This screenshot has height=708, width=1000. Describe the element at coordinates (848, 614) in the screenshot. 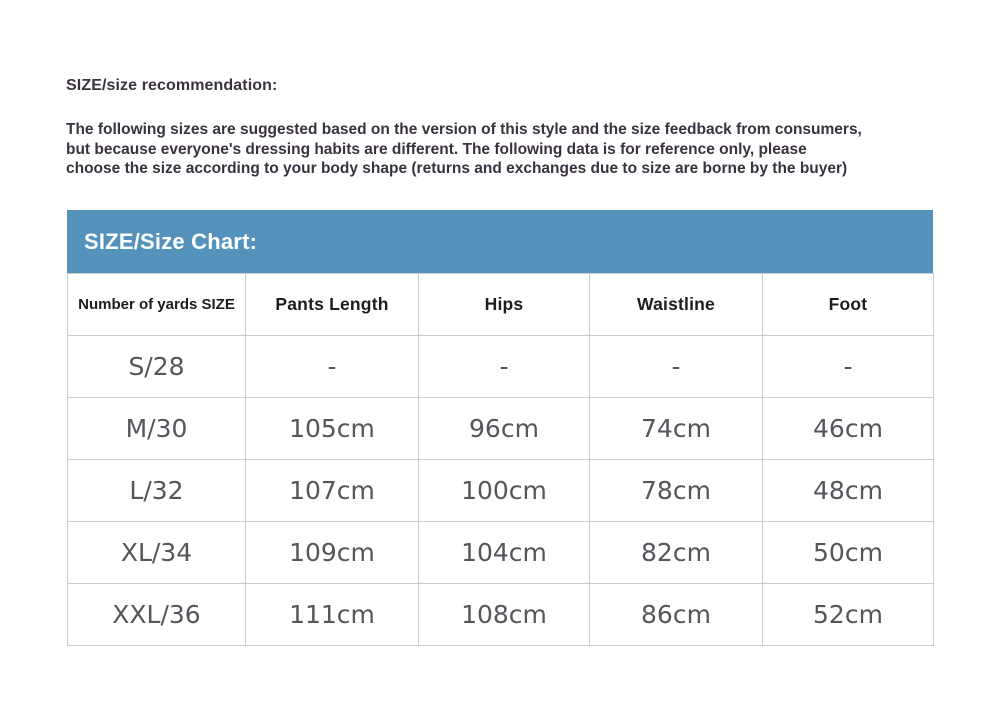

I see `measurement-cell: 52cm` at that location.